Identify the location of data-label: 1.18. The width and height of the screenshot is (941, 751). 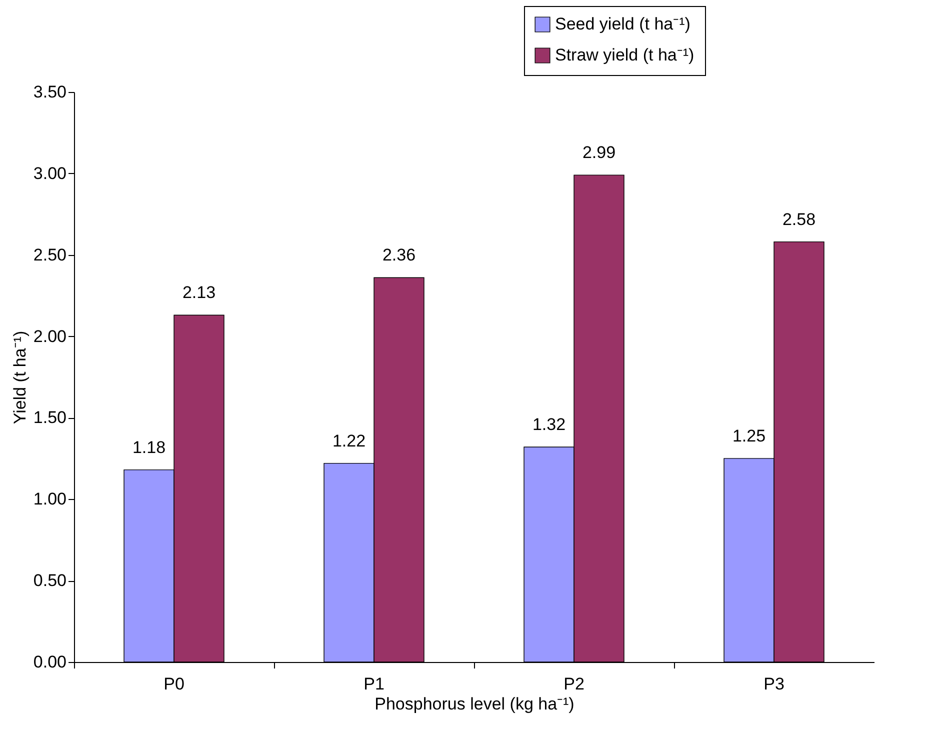
(149, 447).